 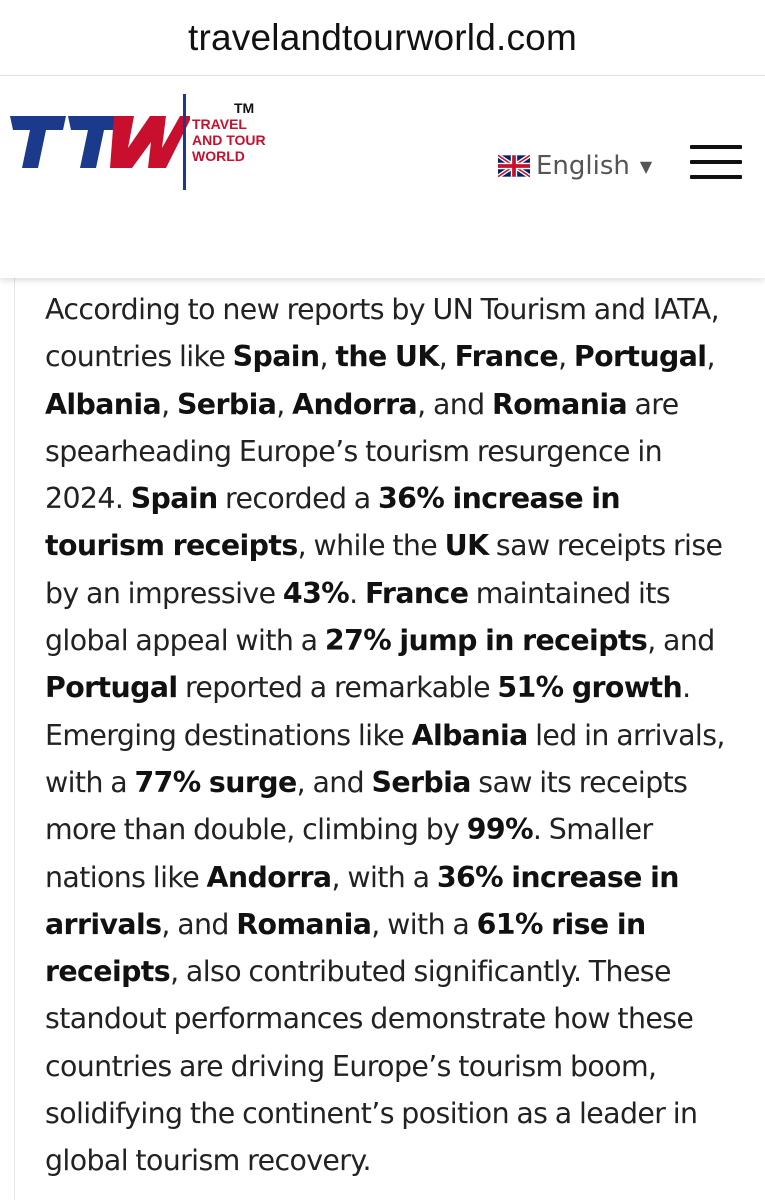 I want to click on address-bar: travelandtourworld.com, so click(x=382, y=38).